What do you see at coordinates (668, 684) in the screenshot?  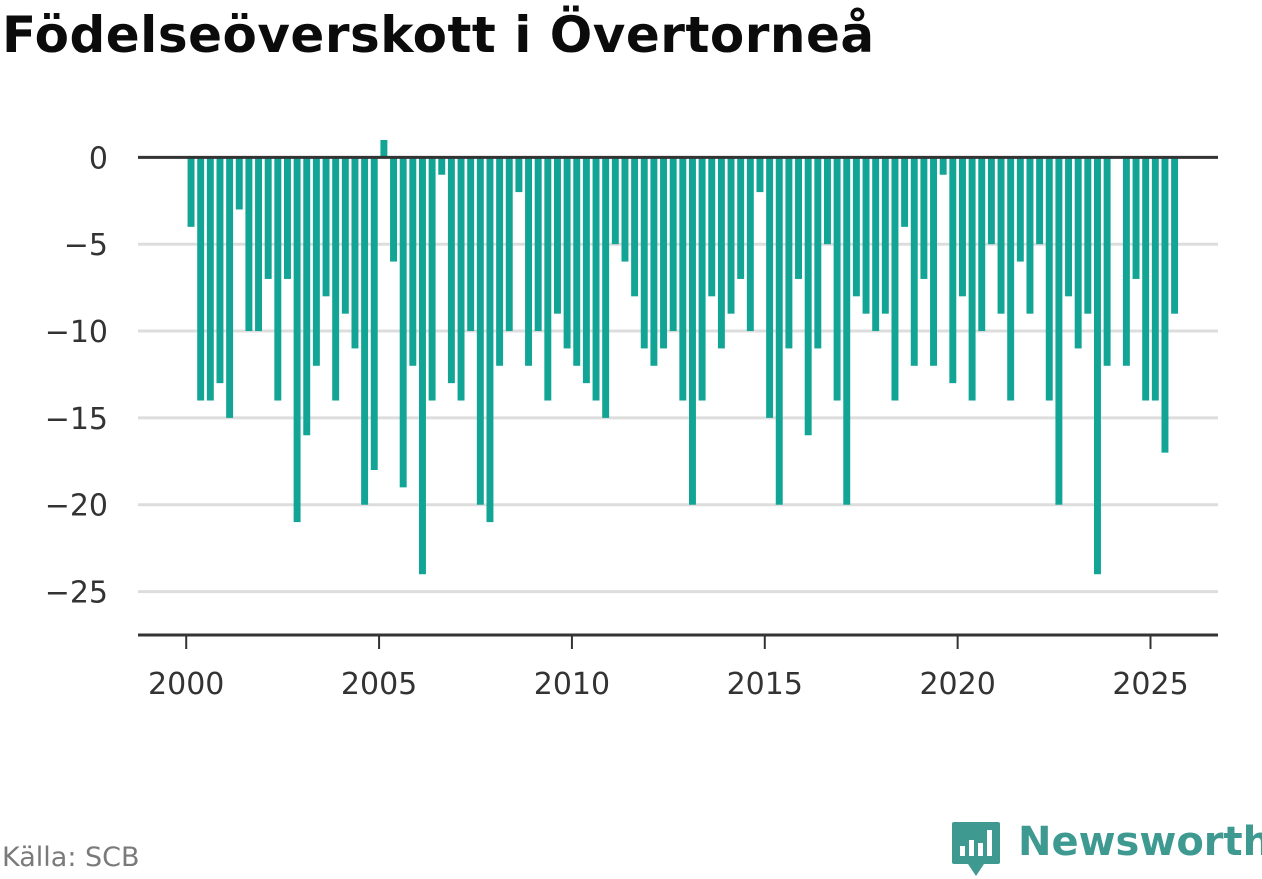 I see `x-axis-labels: 2000 2005 2010 2015 2020 2025` at bounding box center [668, 684].